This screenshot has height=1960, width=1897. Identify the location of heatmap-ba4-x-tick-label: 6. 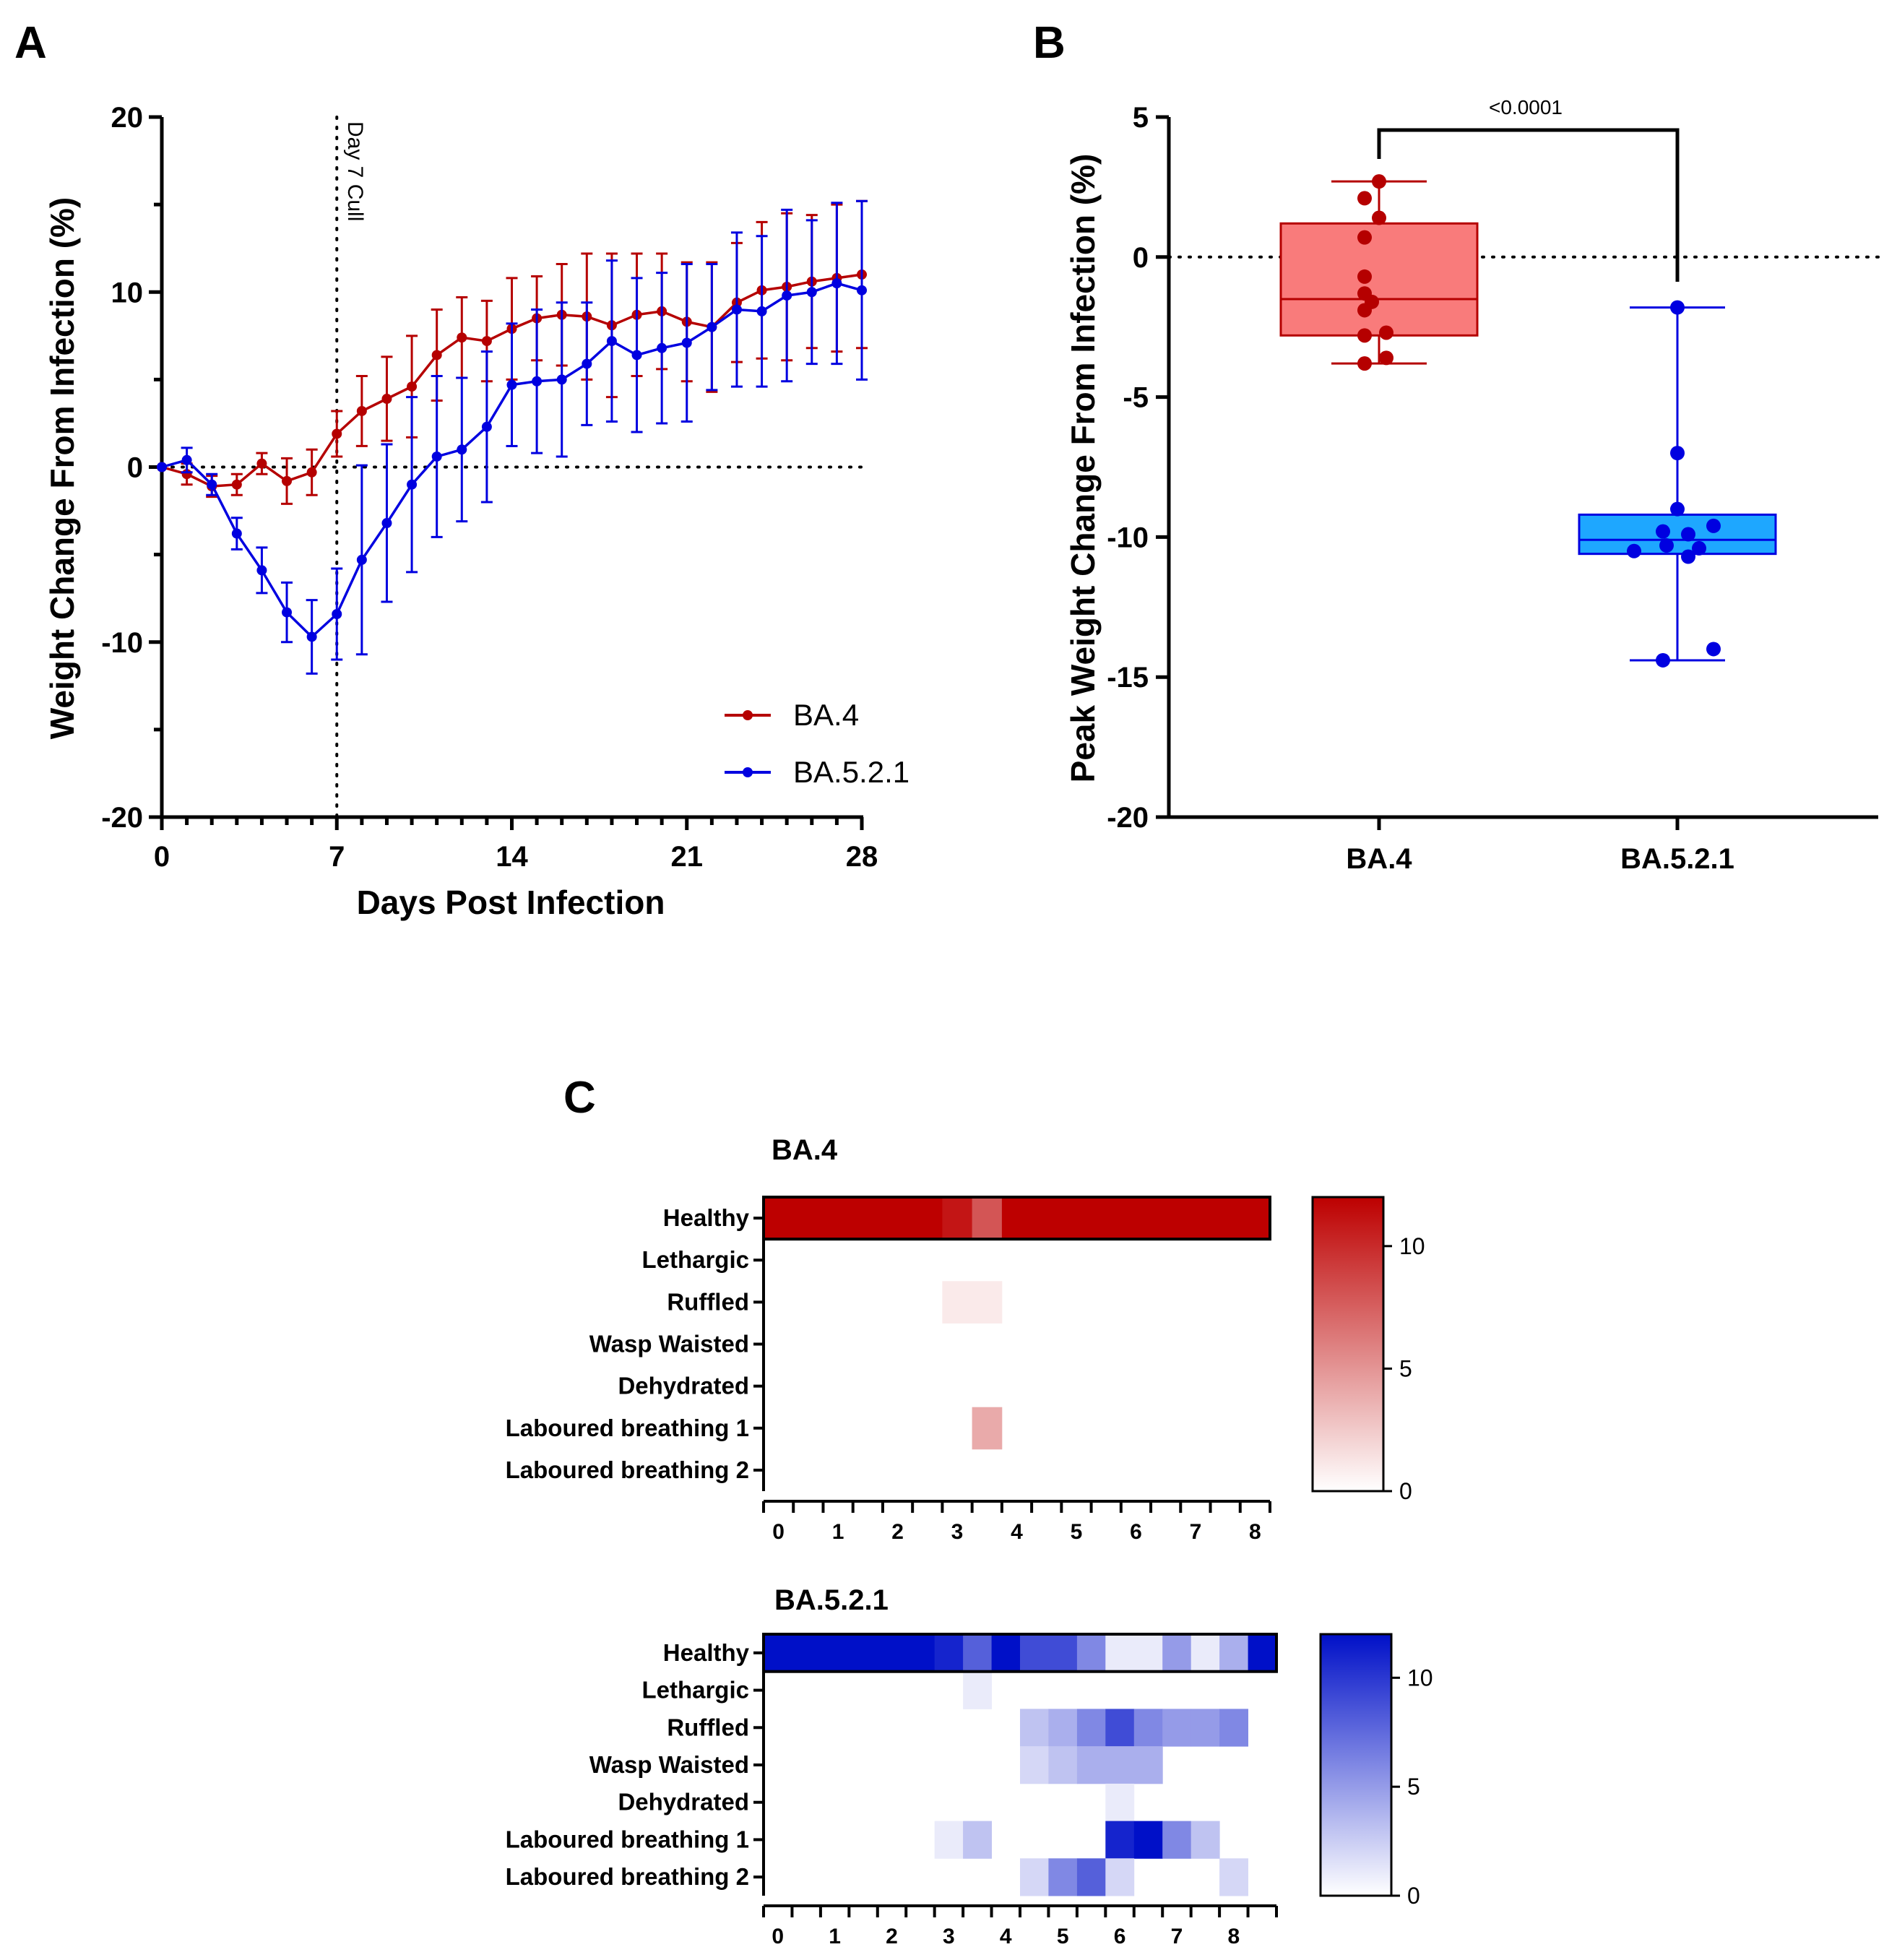
(1136, 1532).